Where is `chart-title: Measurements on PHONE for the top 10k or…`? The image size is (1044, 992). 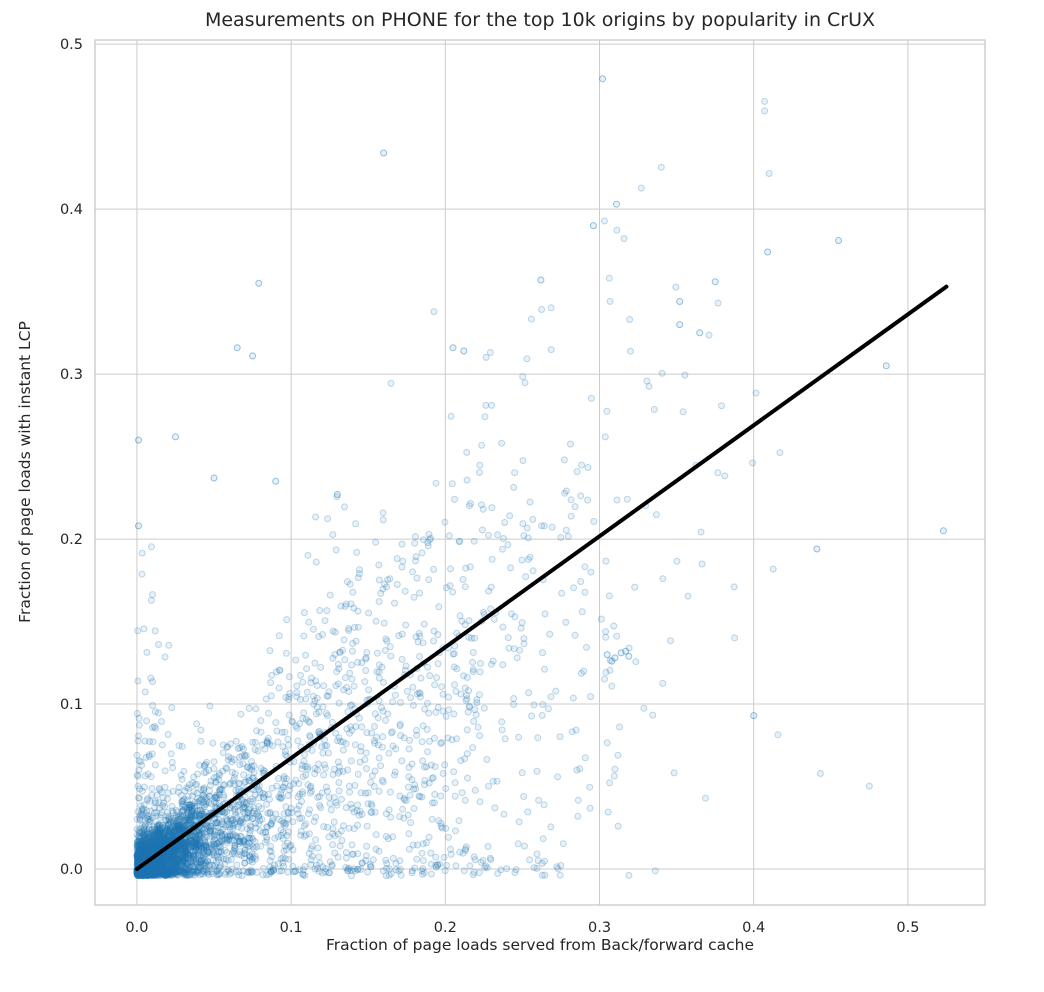 chart-title: Measurements on PHONE for the top 10k or… is located at coordinates (540, 20).